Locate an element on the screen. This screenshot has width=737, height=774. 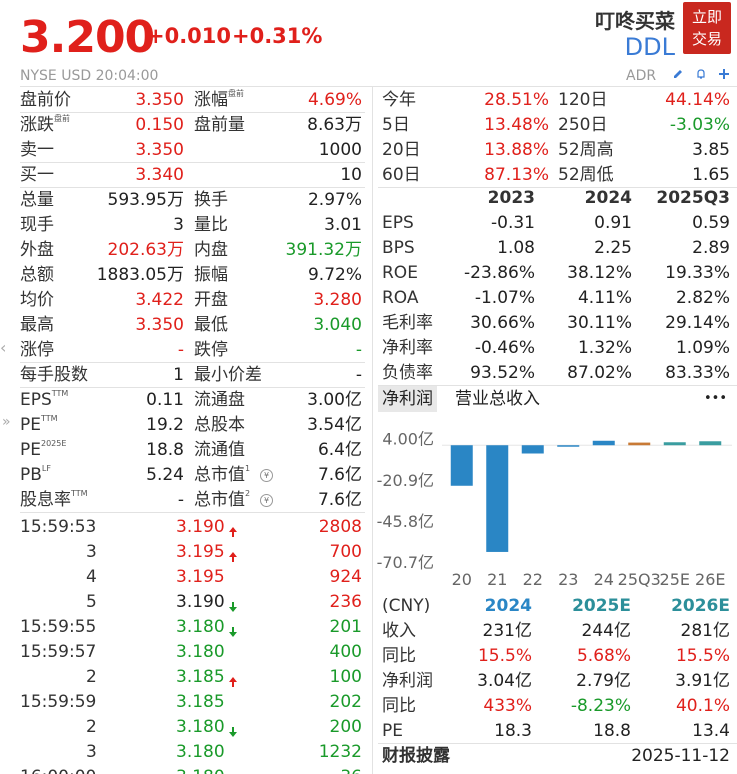
tick-row: 3 3.195 700 is located at coordinates (192, 552).